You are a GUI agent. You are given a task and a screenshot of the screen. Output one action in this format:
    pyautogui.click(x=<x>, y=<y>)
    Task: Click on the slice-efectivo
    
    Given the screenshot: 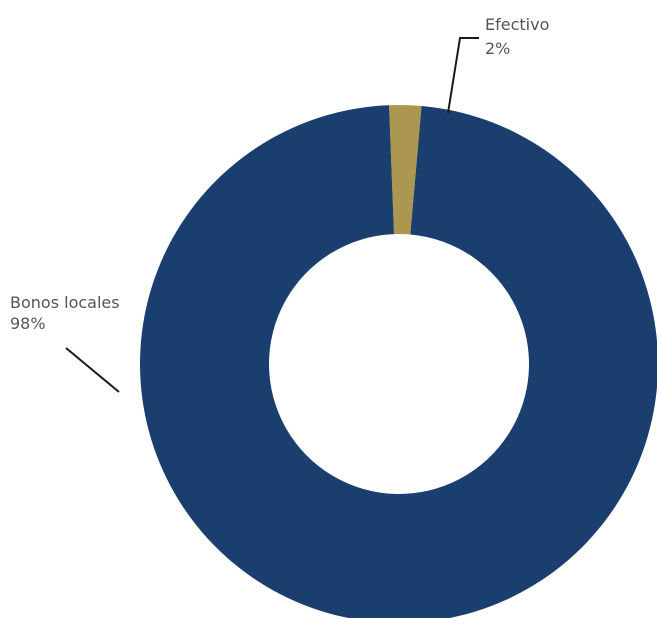 What is the action you would take?
    pyautogui.click(x=405, y=170)
    